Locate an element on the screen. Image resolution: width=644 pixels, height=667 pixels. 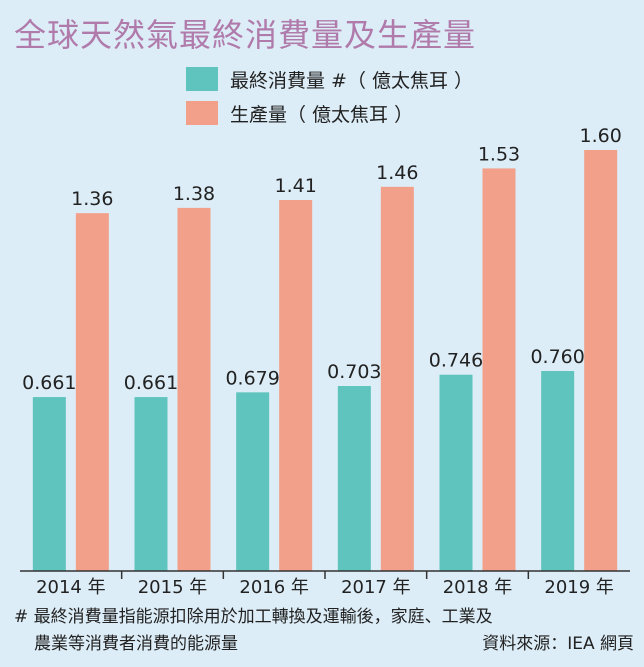
x-tick-label-6: 2019 年 is located at coordinates (579, 587).